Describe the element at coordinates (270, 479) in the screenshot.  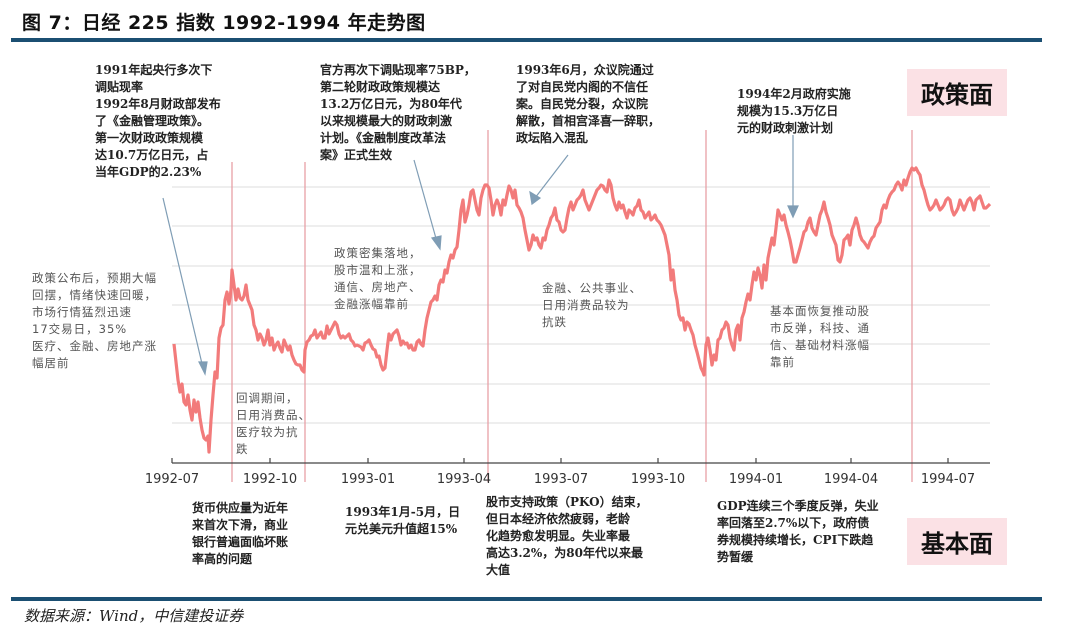
I see `x-tick-label: 1992-10` at that location.